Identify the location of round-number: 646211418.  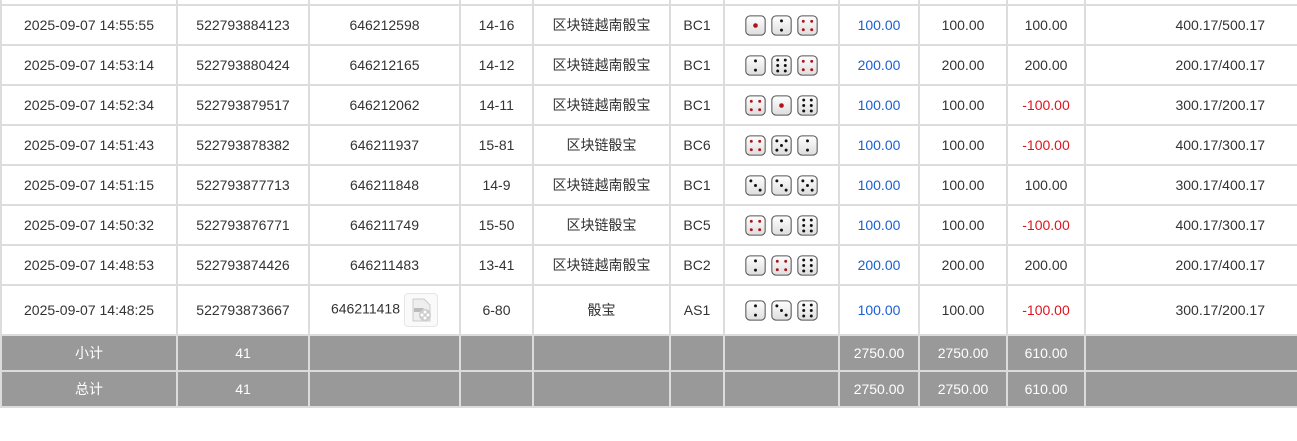
(365, 308).